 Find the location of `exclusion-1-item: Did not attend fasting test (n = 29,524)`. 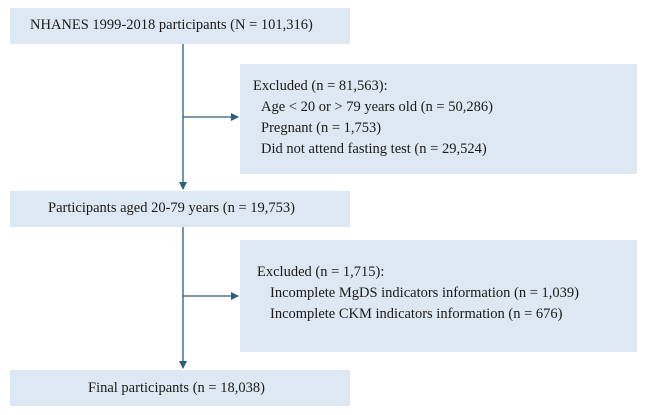

exclusion-1-item: Did not attend fasting test (n = 29,524) is located at coordinates (374, 149).